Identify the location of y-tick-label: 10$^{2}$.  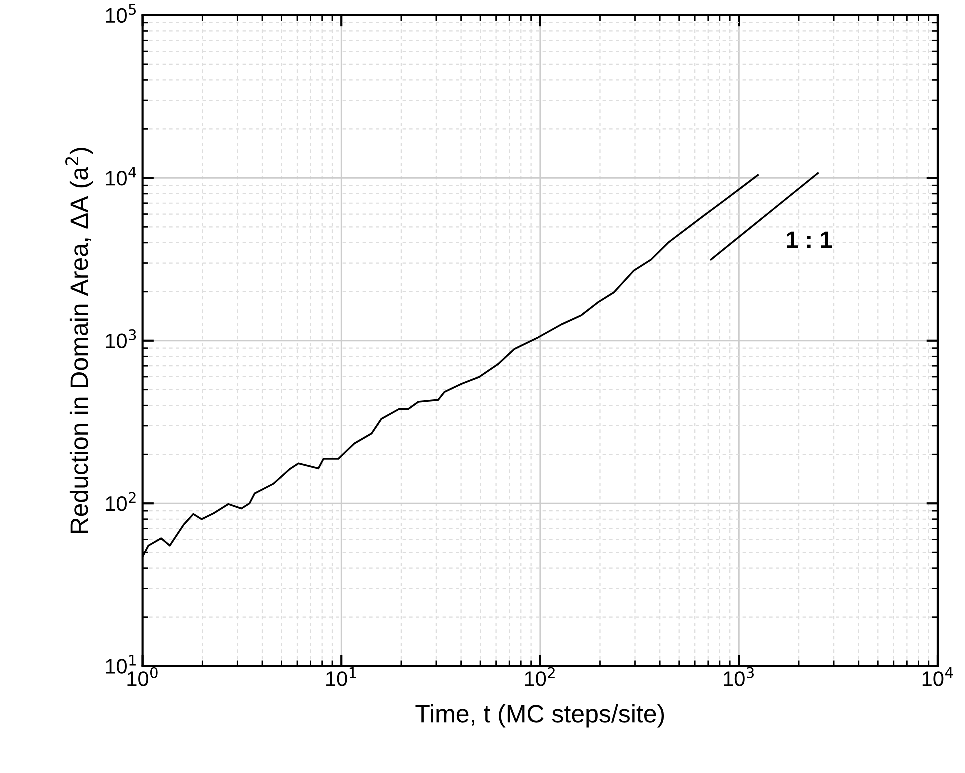
(121, 502).